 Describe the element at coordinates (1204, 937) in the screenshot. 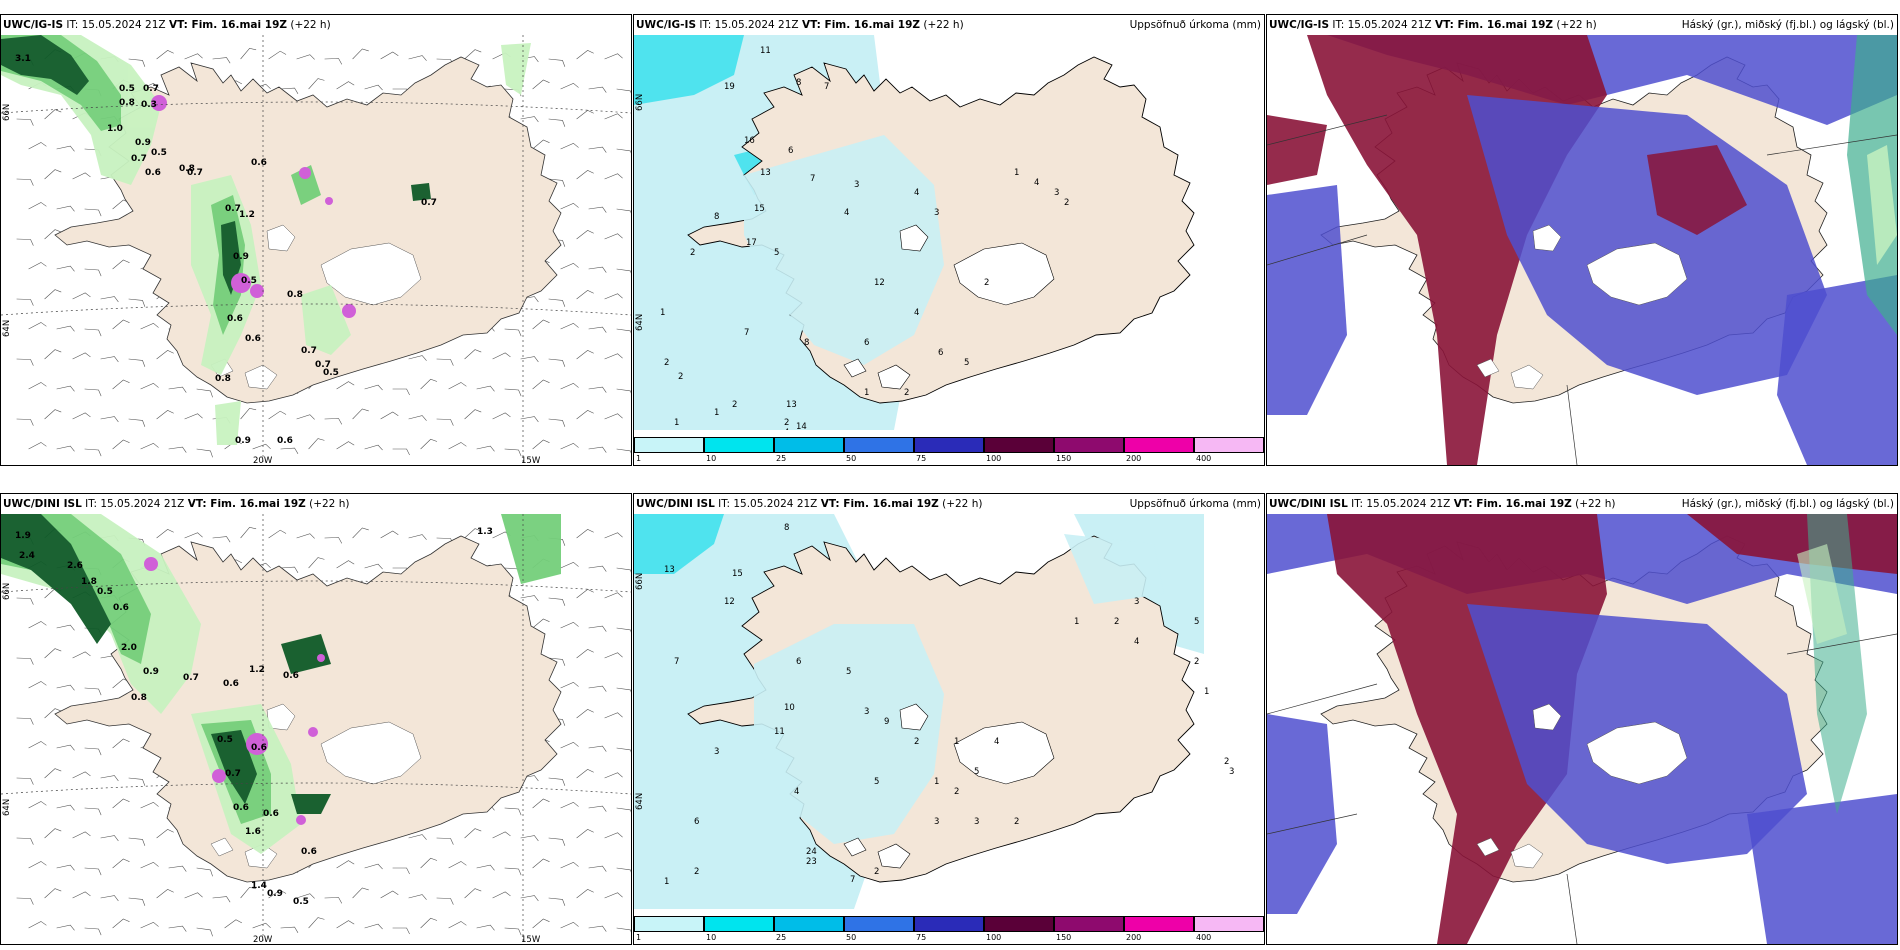

I see `legend-tick-label: 400` at that location.